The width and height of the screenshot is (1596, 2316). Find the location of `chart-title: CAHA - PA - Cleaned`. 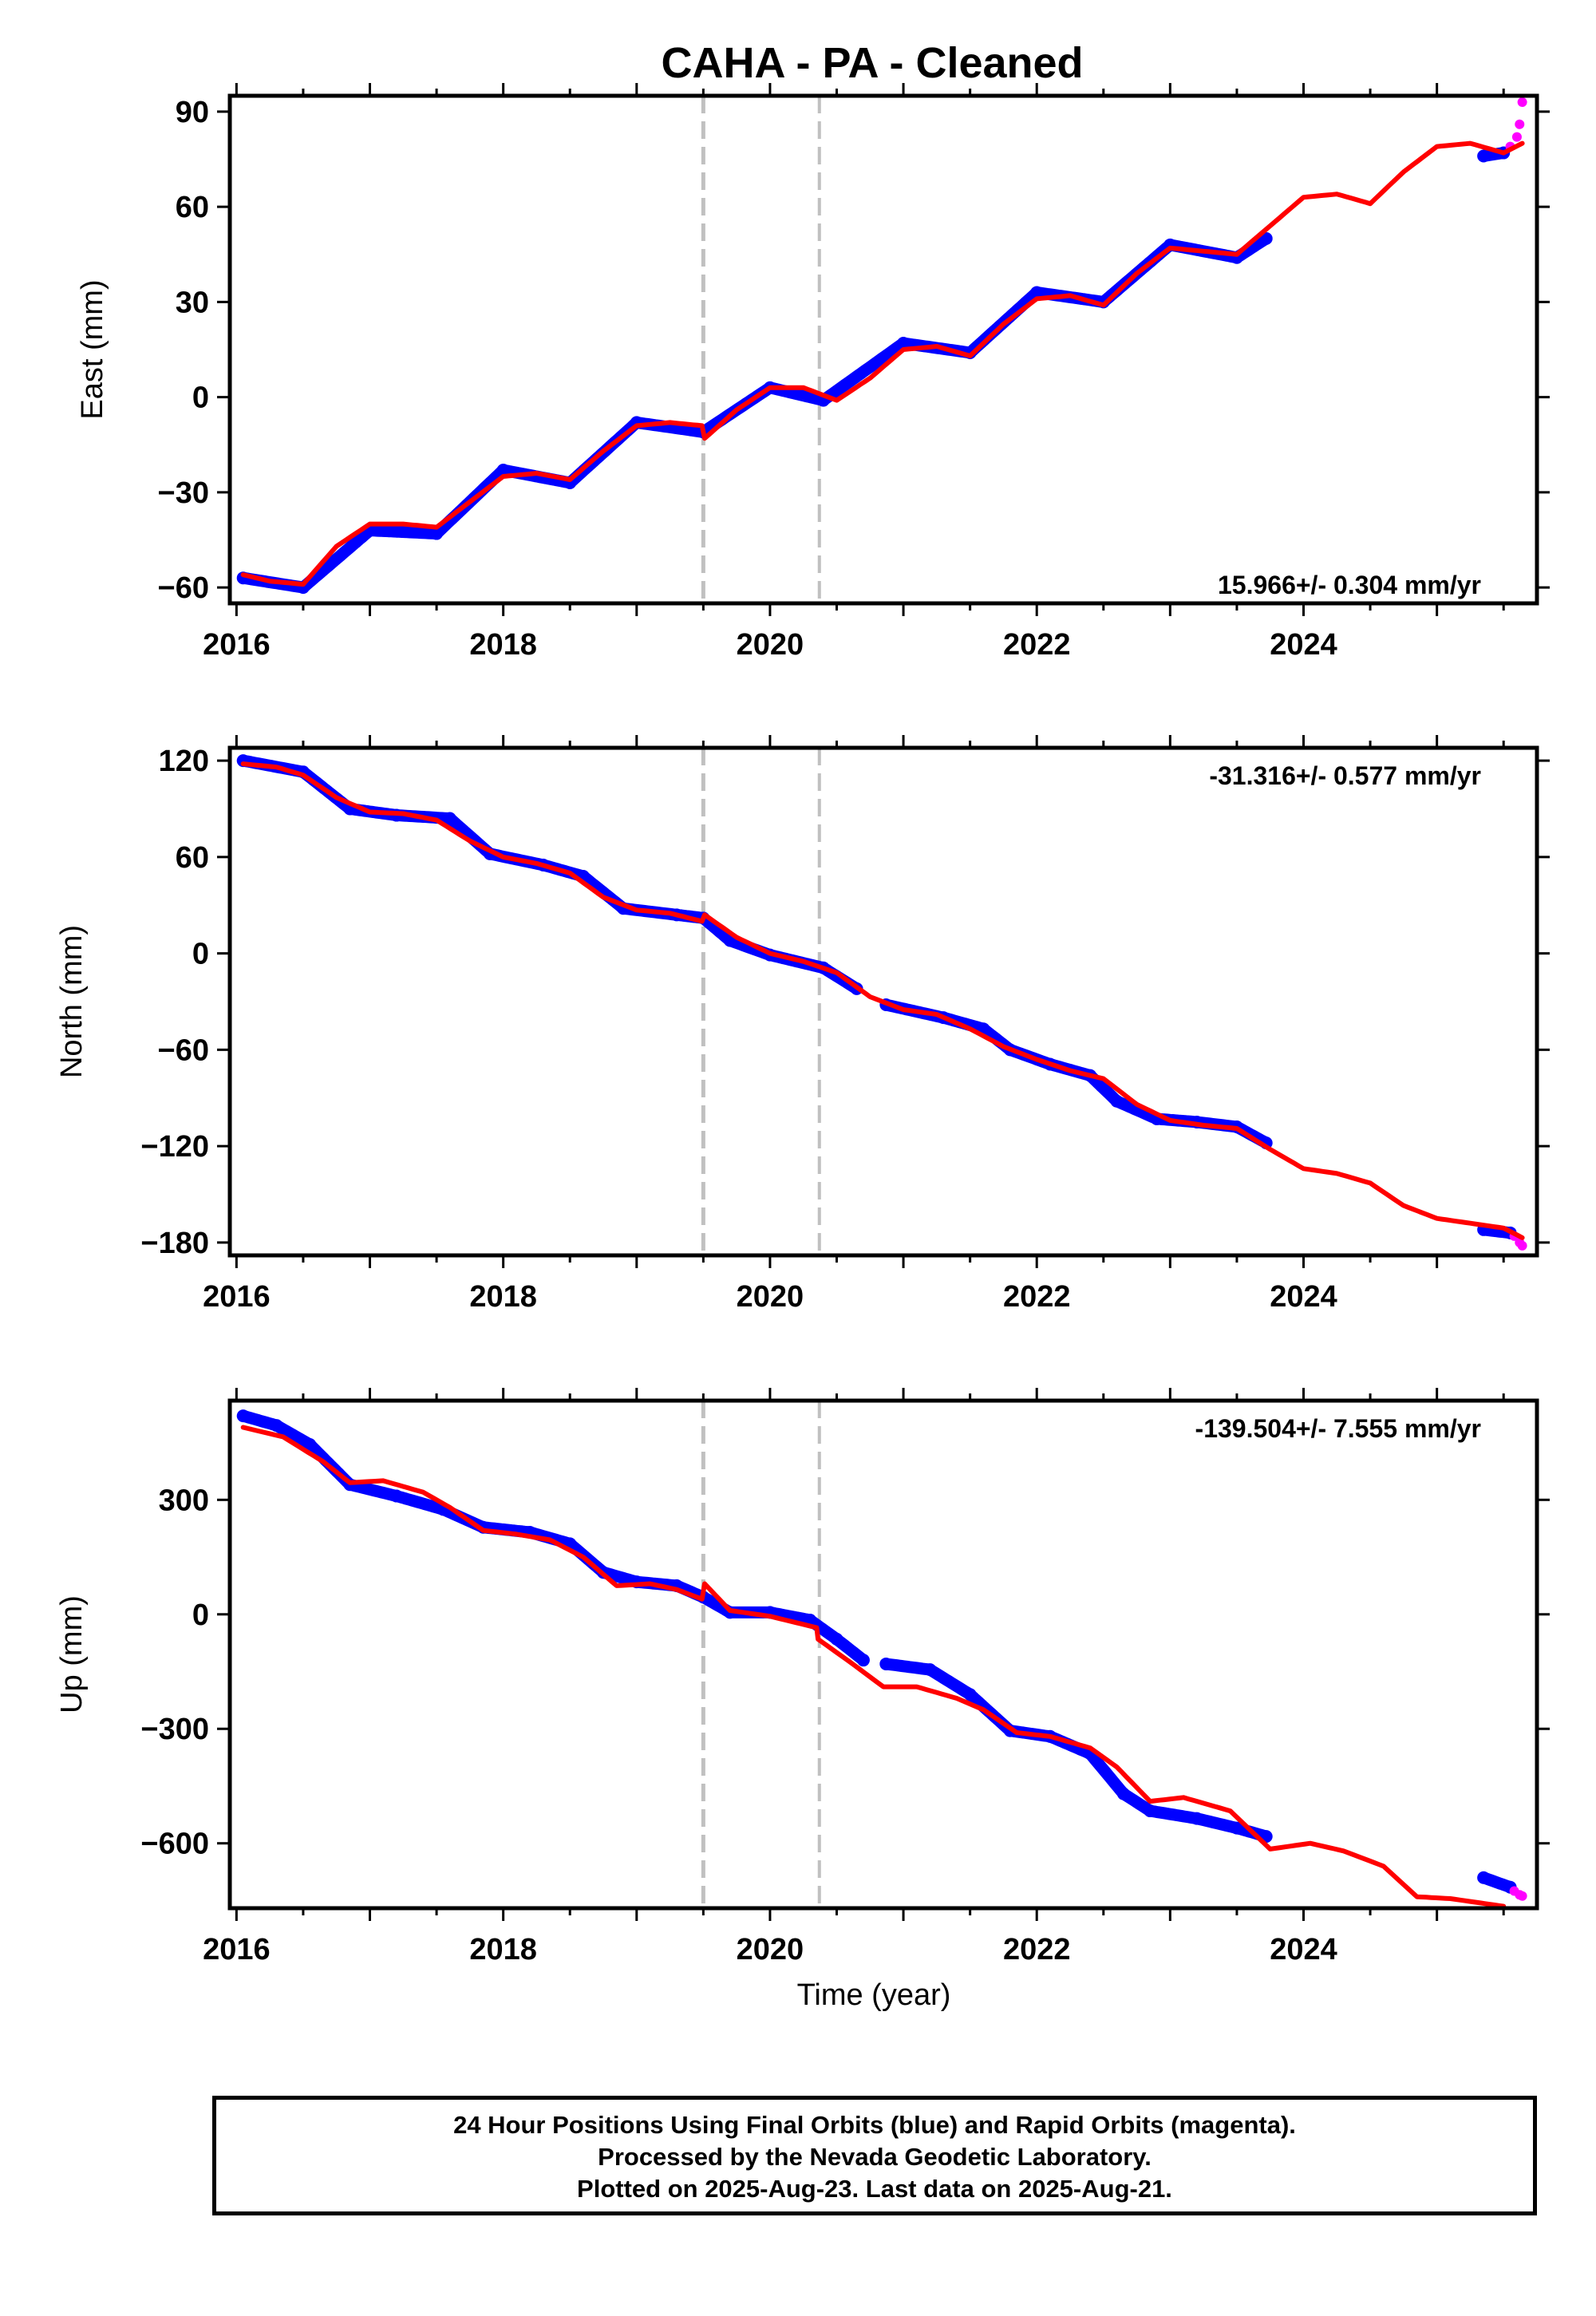

chart-title: CAHA - PA - Cleaned is located at coordinates (872, 63).